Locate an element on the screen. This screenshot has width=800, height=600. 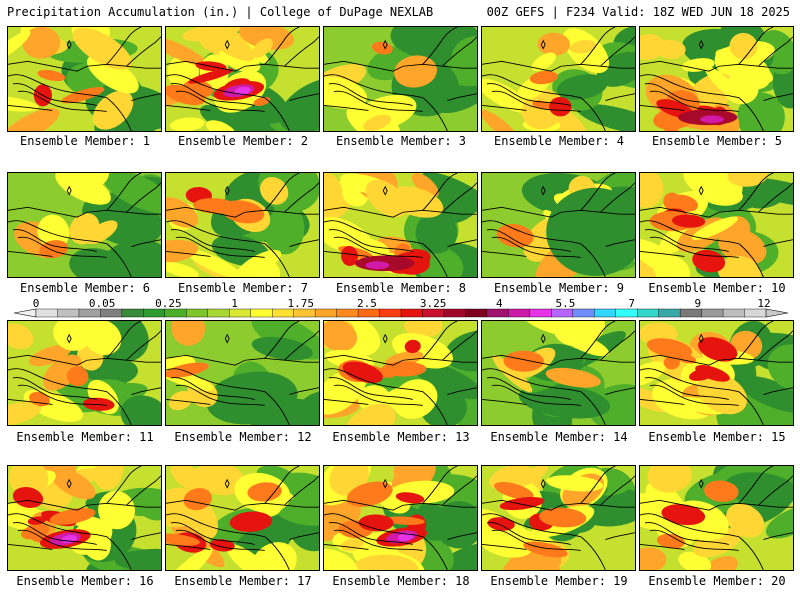
ensemble-member-label: Ensemble Member: 7 is located at coordinates (243, 288).